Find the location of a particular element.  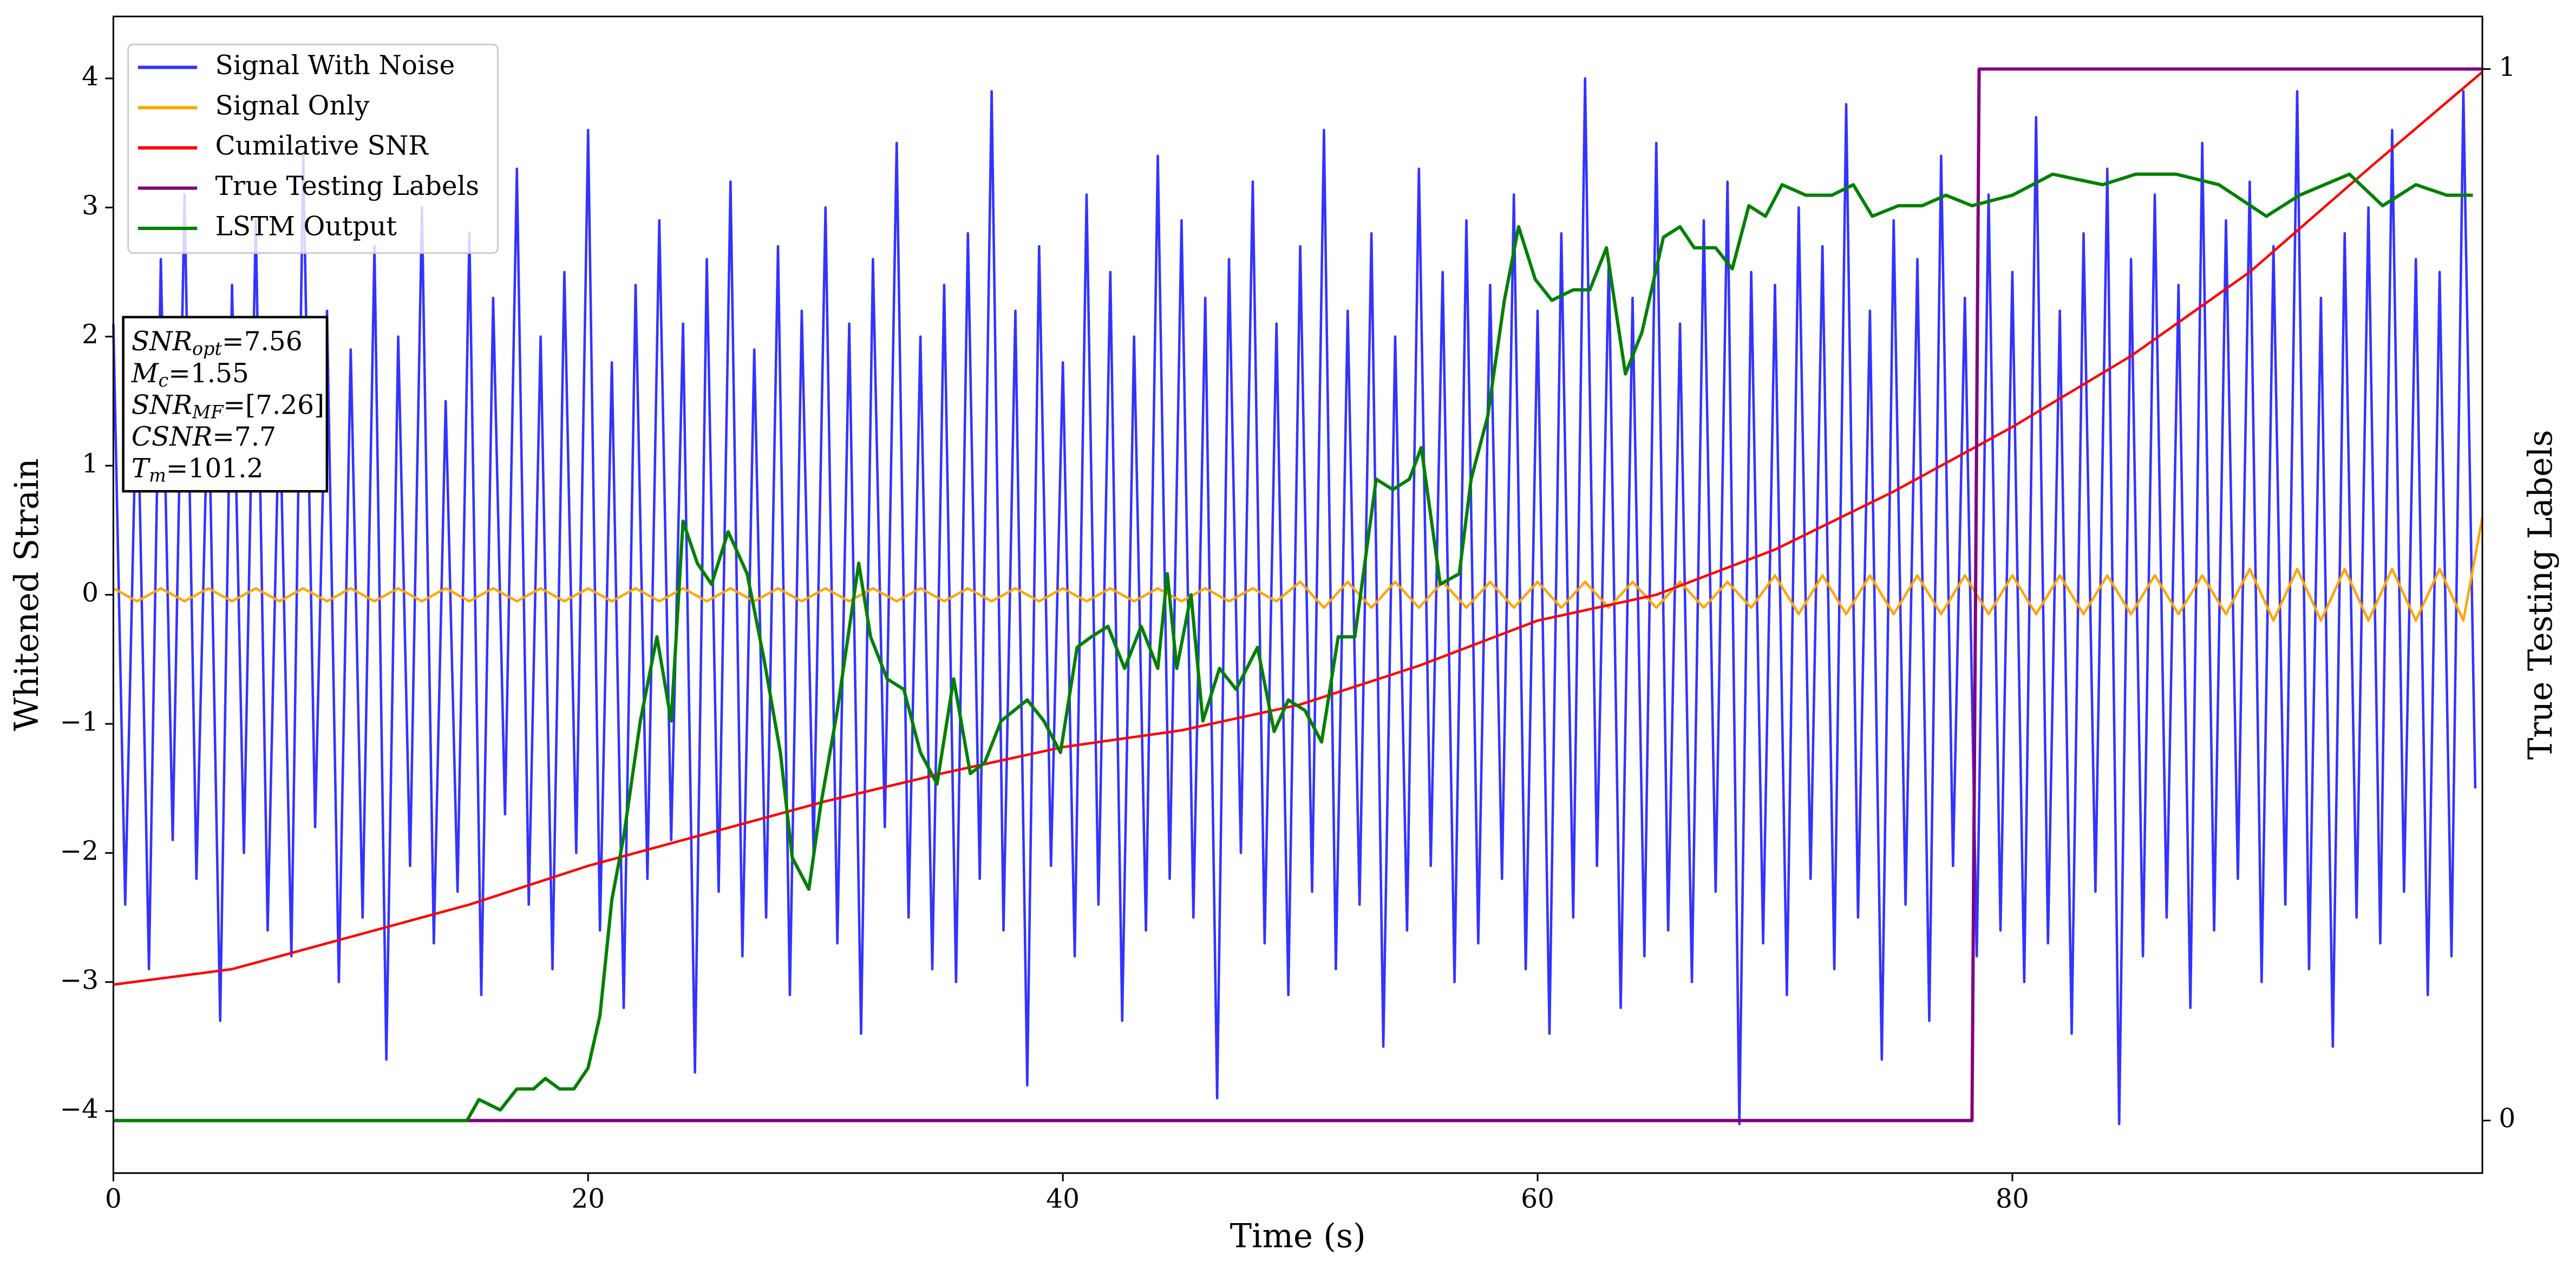

y-tick-label: 3 is located at coordinates (90, 206).